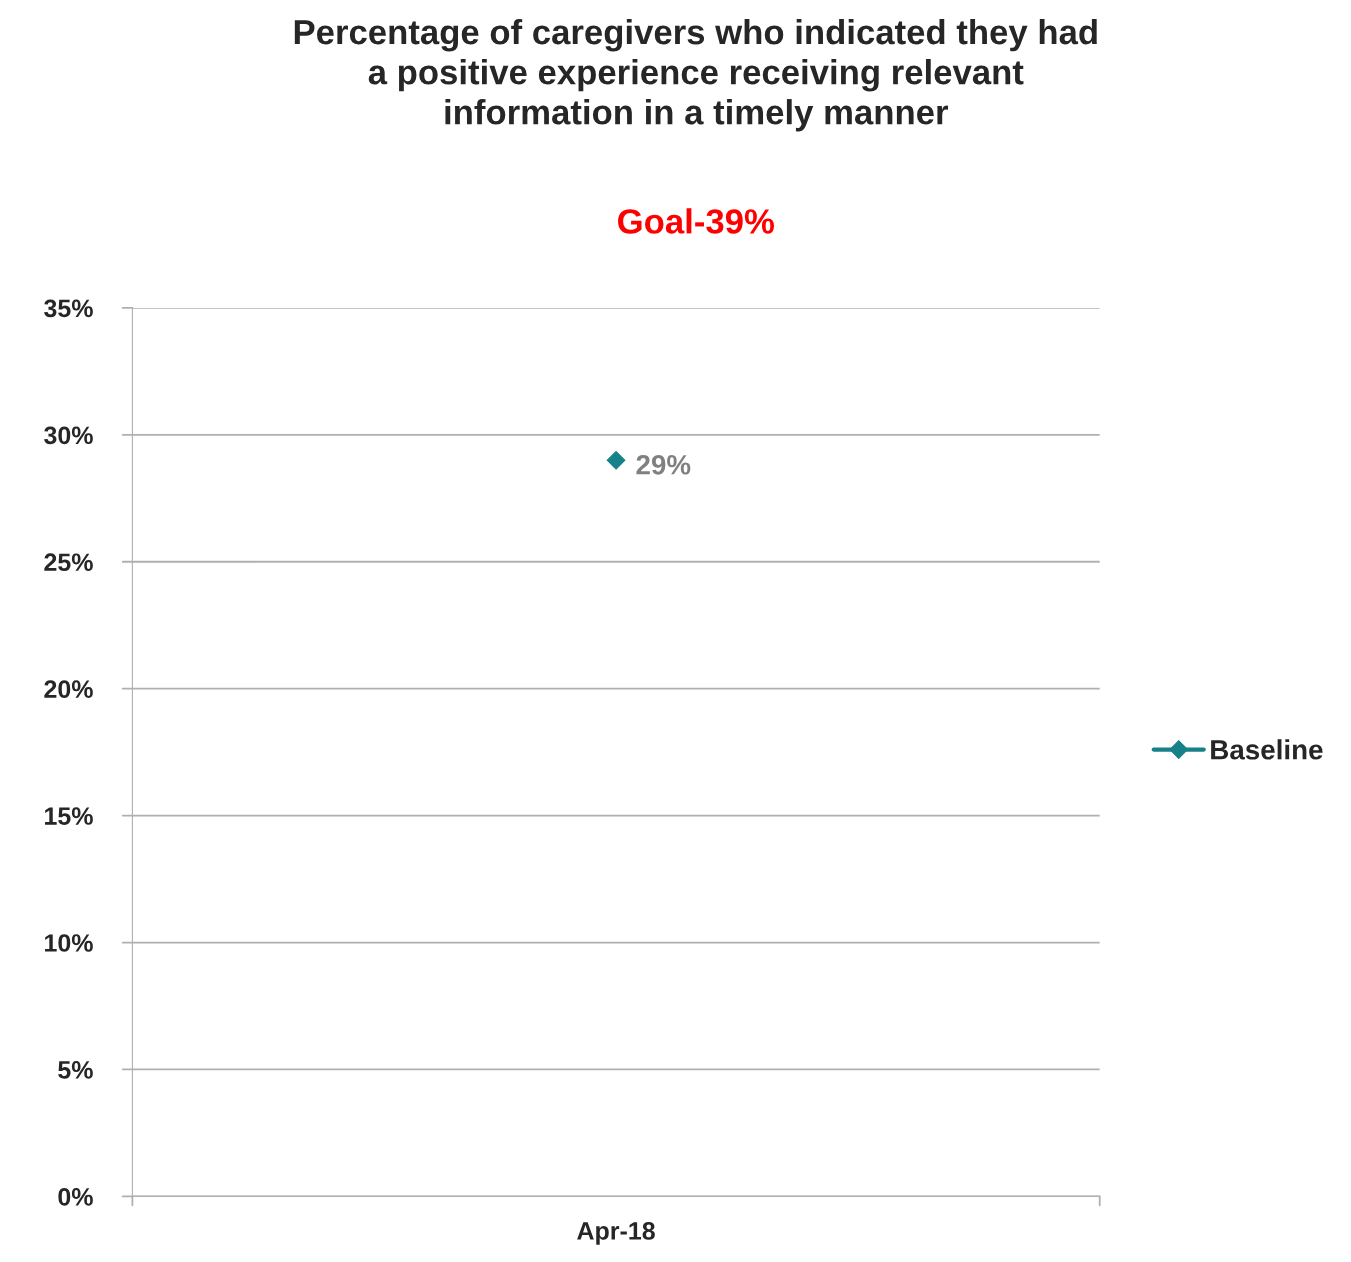  What do you see at coordinates (69, 943) in the screenshot?
I see `y-tick-label: 10%` at bounding box center [69, 943].